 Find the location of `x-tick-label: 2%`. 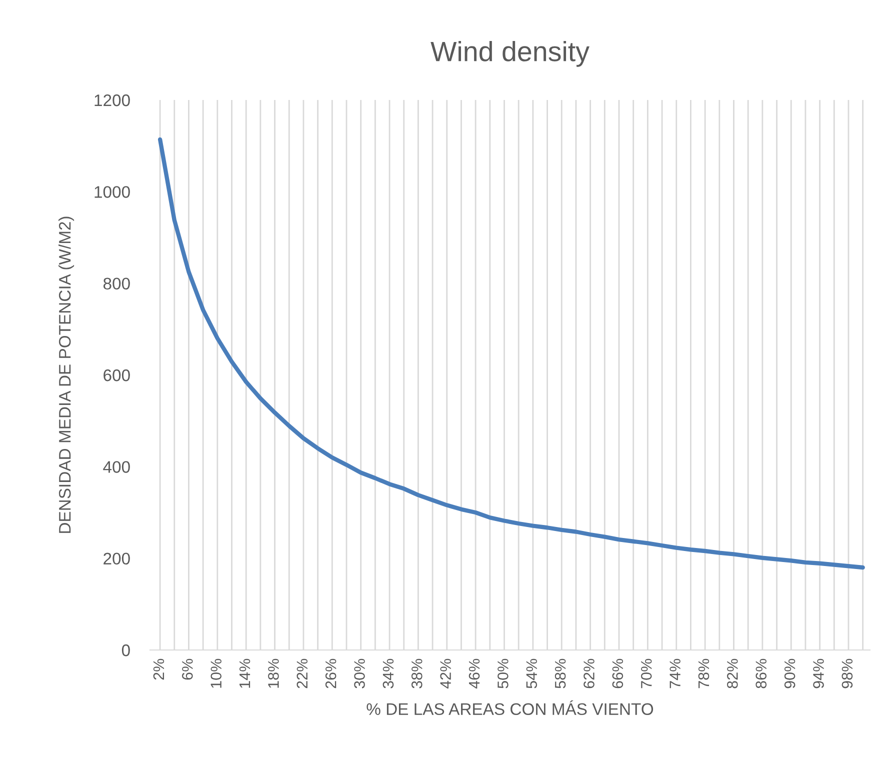

x-tick-label: 2% is located at coordinates (158, 669).